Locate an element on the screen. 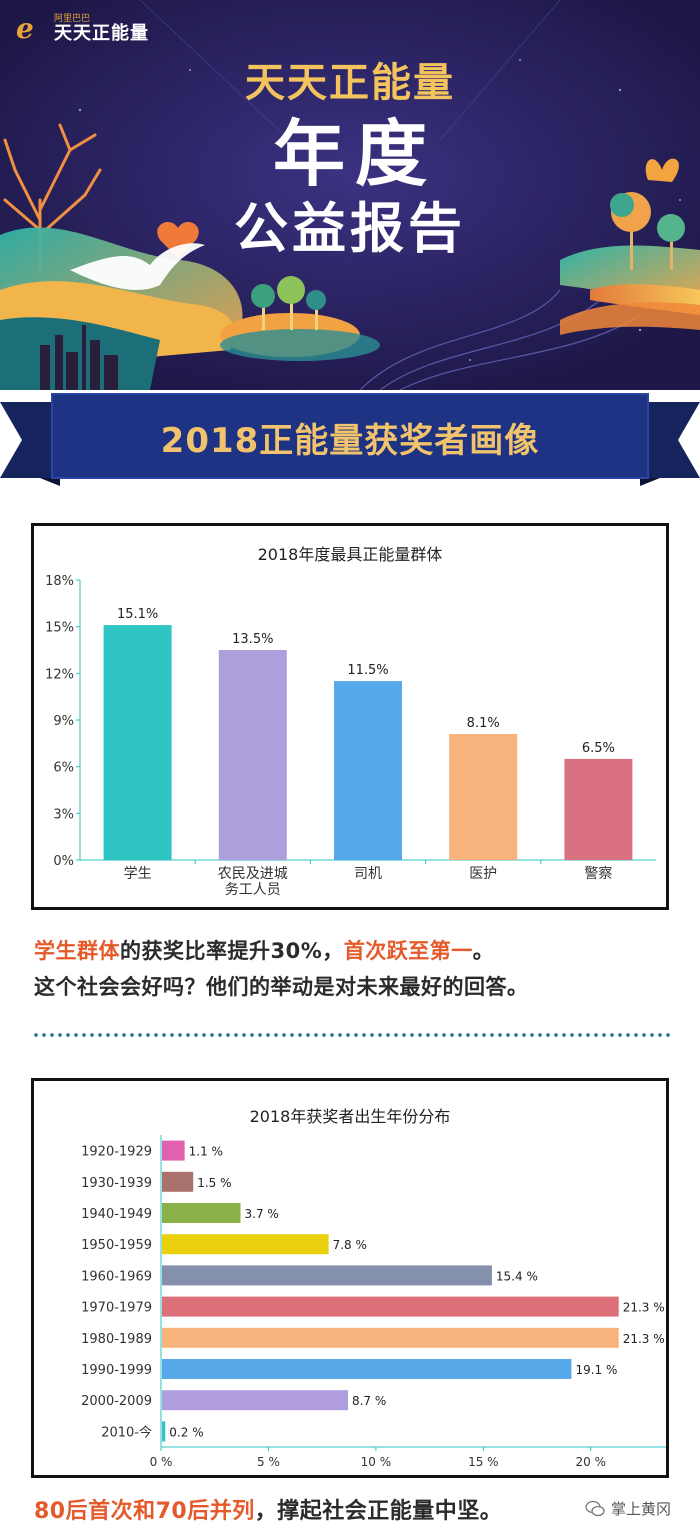  y-tick-label: 2000-2009 is located at coordinates (116, 1401).